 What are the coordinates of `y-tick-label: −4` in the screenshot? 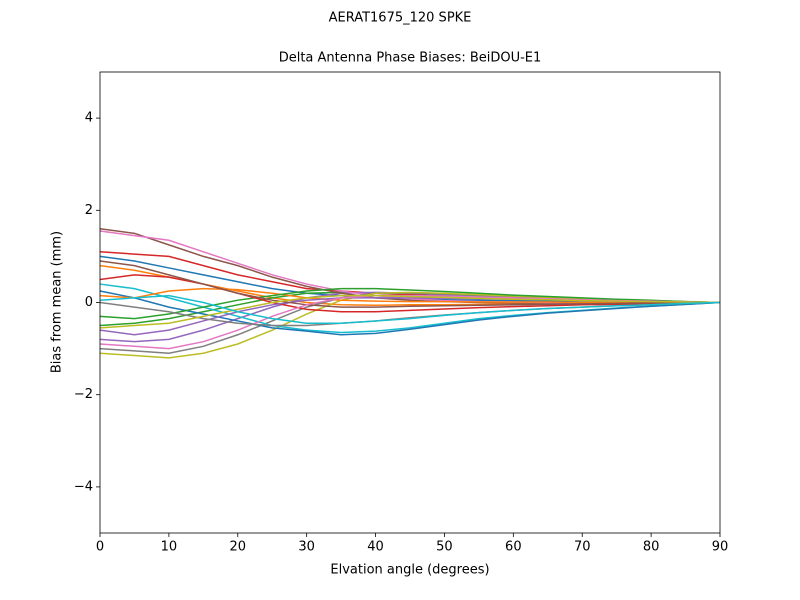 It's located at (83, 486).